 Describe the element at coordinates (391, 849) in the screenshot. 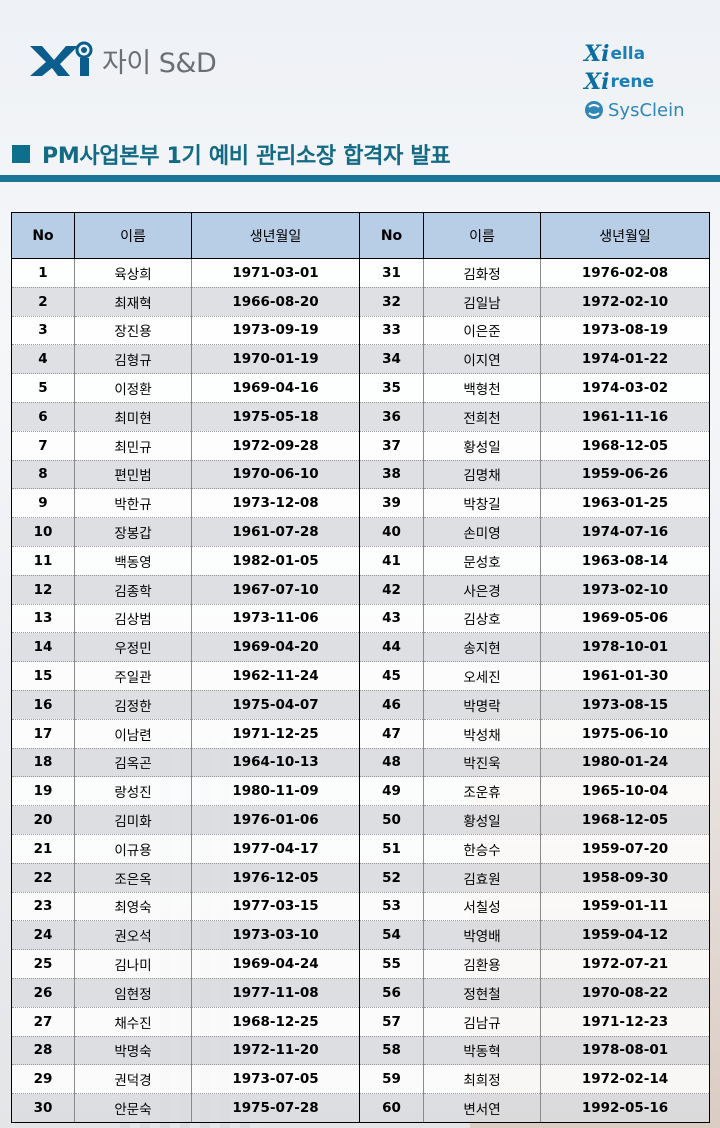

I see `cell-no: 51` at that location.